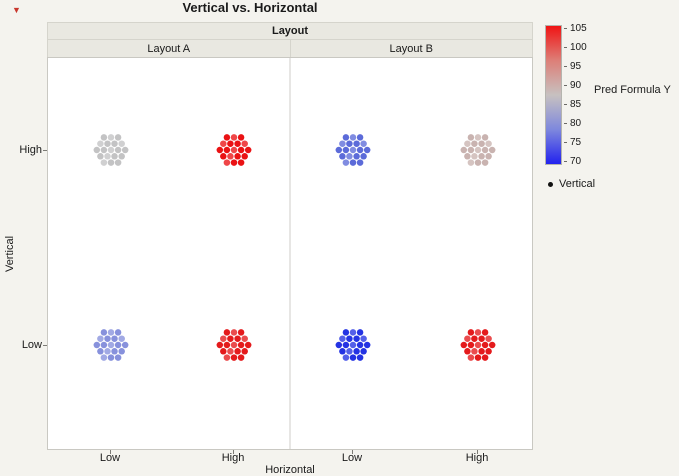 The height and width of the screenshot is (476, 679). What do you see at coordinates (478, 345) in the screenshot?
I see `cluster-layout-b-hhigh-vlow` at bounding box center [478, 345].